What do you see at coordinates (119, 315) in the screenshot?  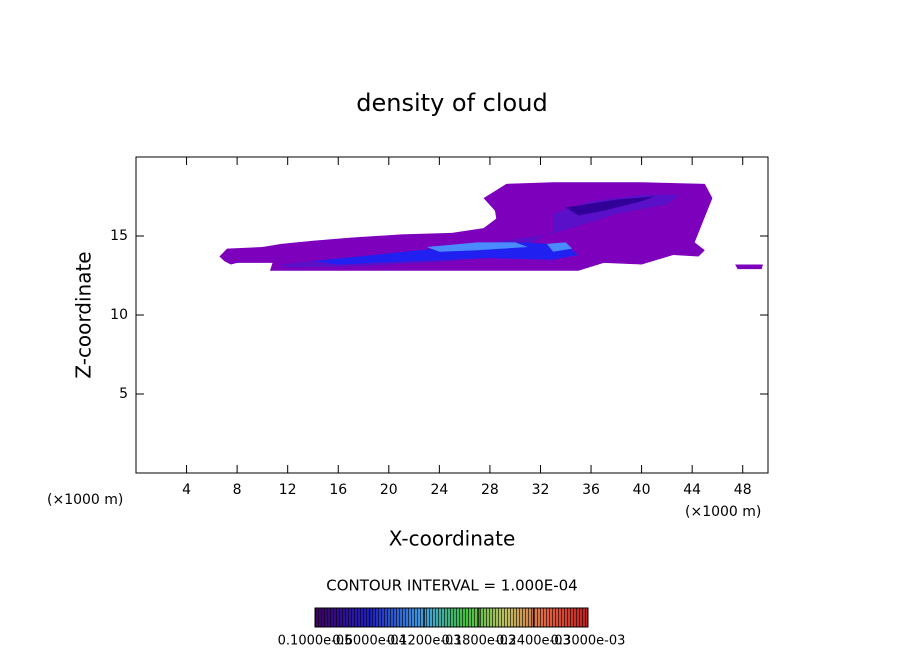 I see `y-tick-label: 10` at bounding box center [119, 315].